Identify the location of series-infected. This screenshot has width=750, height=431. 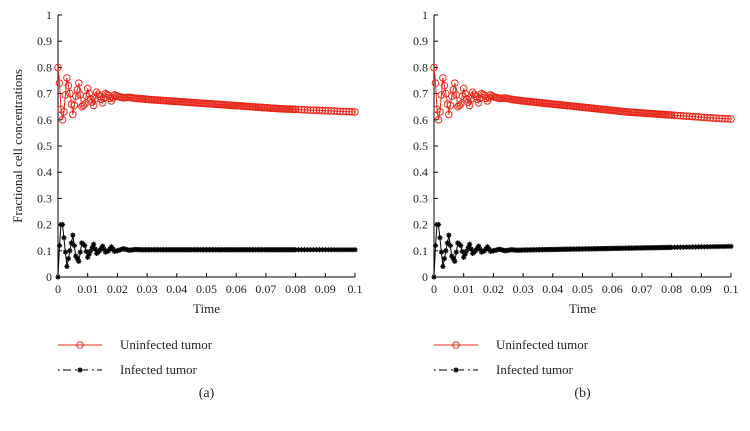
(206, 251).